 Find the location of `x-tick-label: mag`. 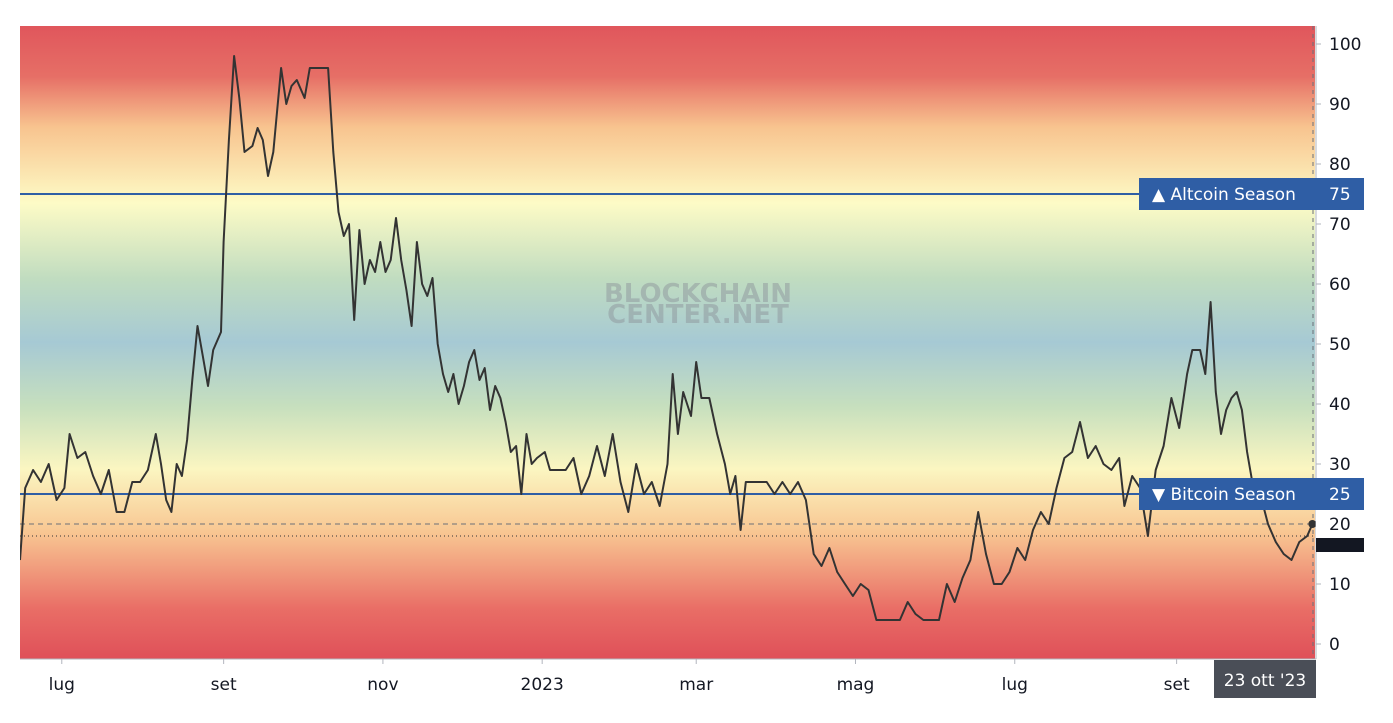

x-tick-label: mag is located at coordinates (856, 685).